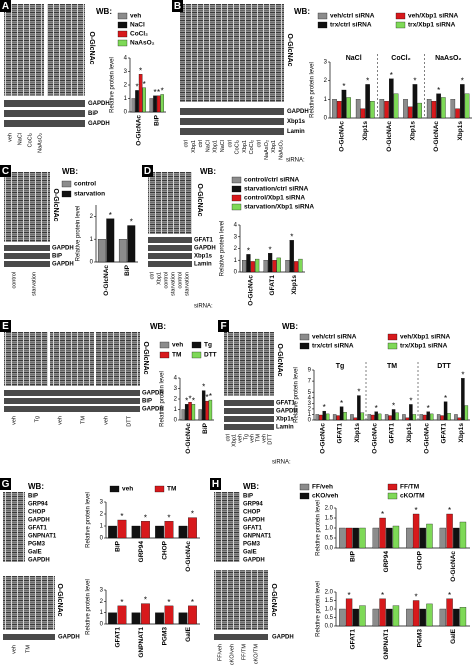  I want to click on panel-letter: A, so click(5, 6).